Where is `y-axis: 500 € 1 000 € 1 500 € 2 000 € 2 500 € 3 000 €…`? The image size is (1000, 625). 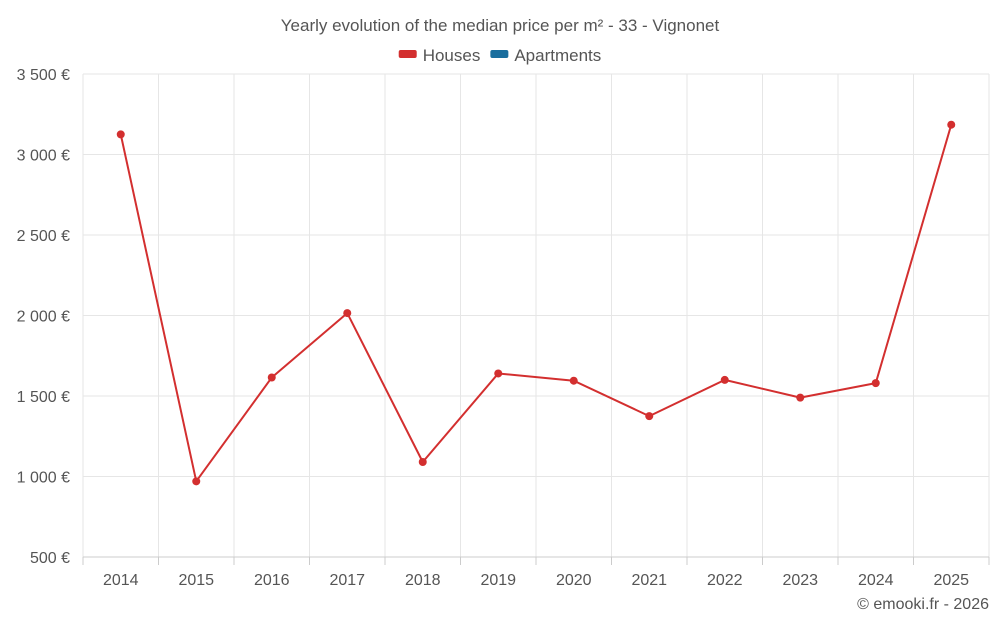
y-axis: 500 € 1 000 € 1 500 € 2 000 € 2 500 € 3 000 €… is located at coordinates (43, 317).